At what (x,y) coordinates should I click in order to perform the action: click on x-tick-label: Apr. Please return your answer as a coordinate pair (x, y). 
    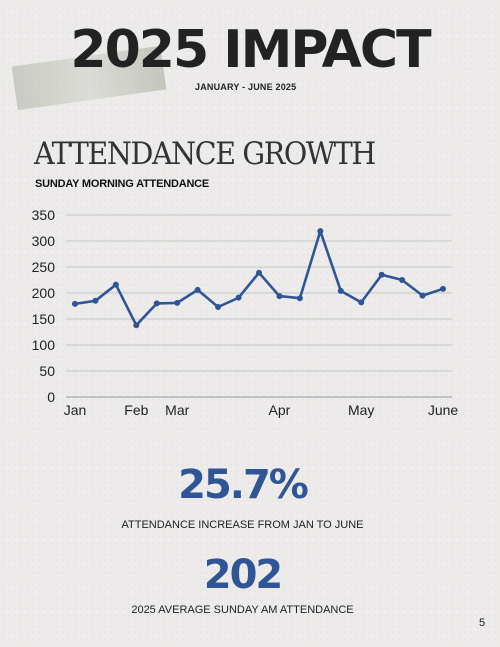
    Looking at the image, I should click on (280, 410).